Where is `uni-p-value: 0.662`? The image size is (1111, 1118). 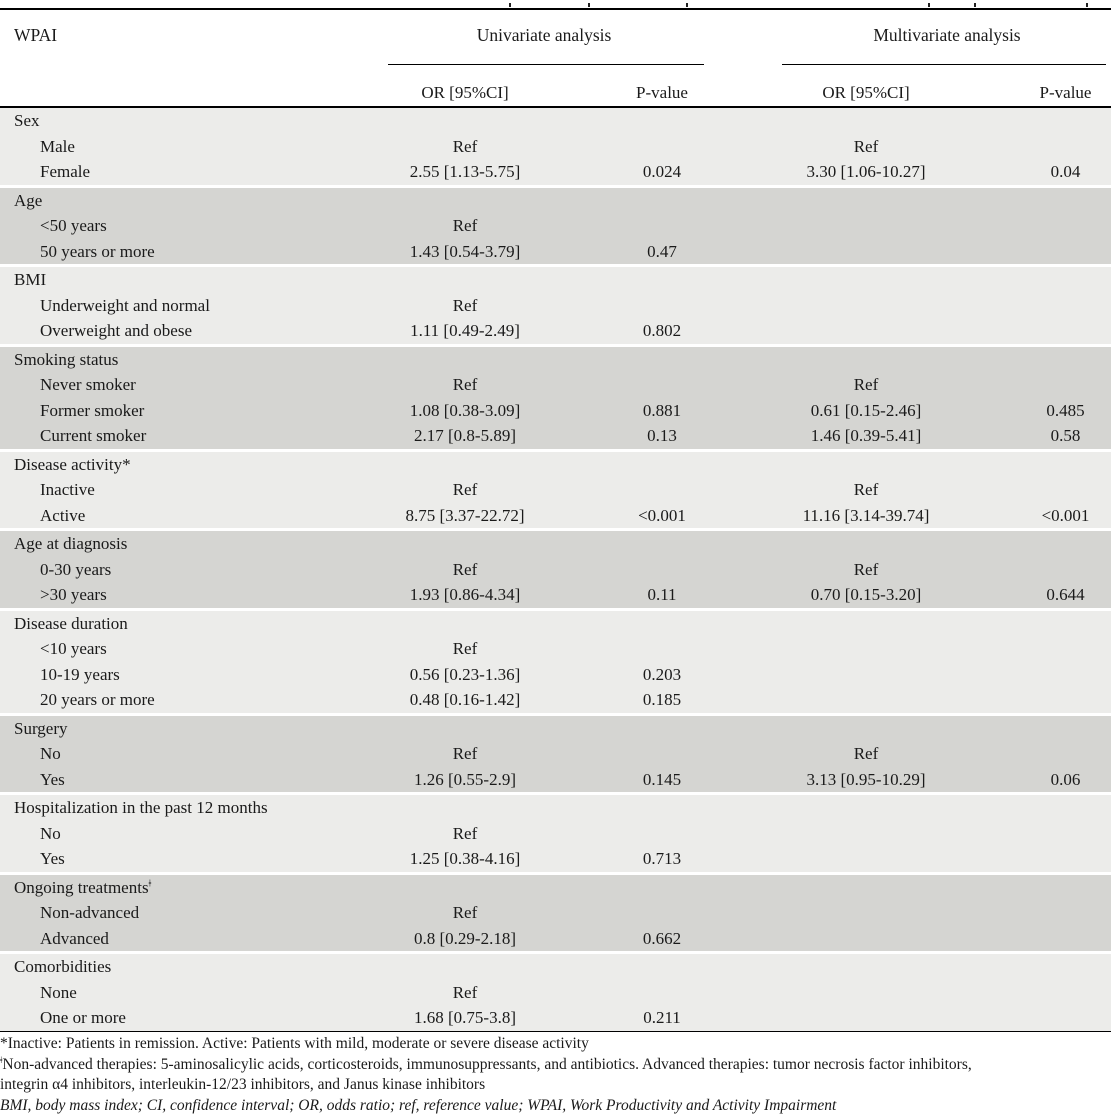
uni-p-value: 0.662 is located at coordinates (662, 938).